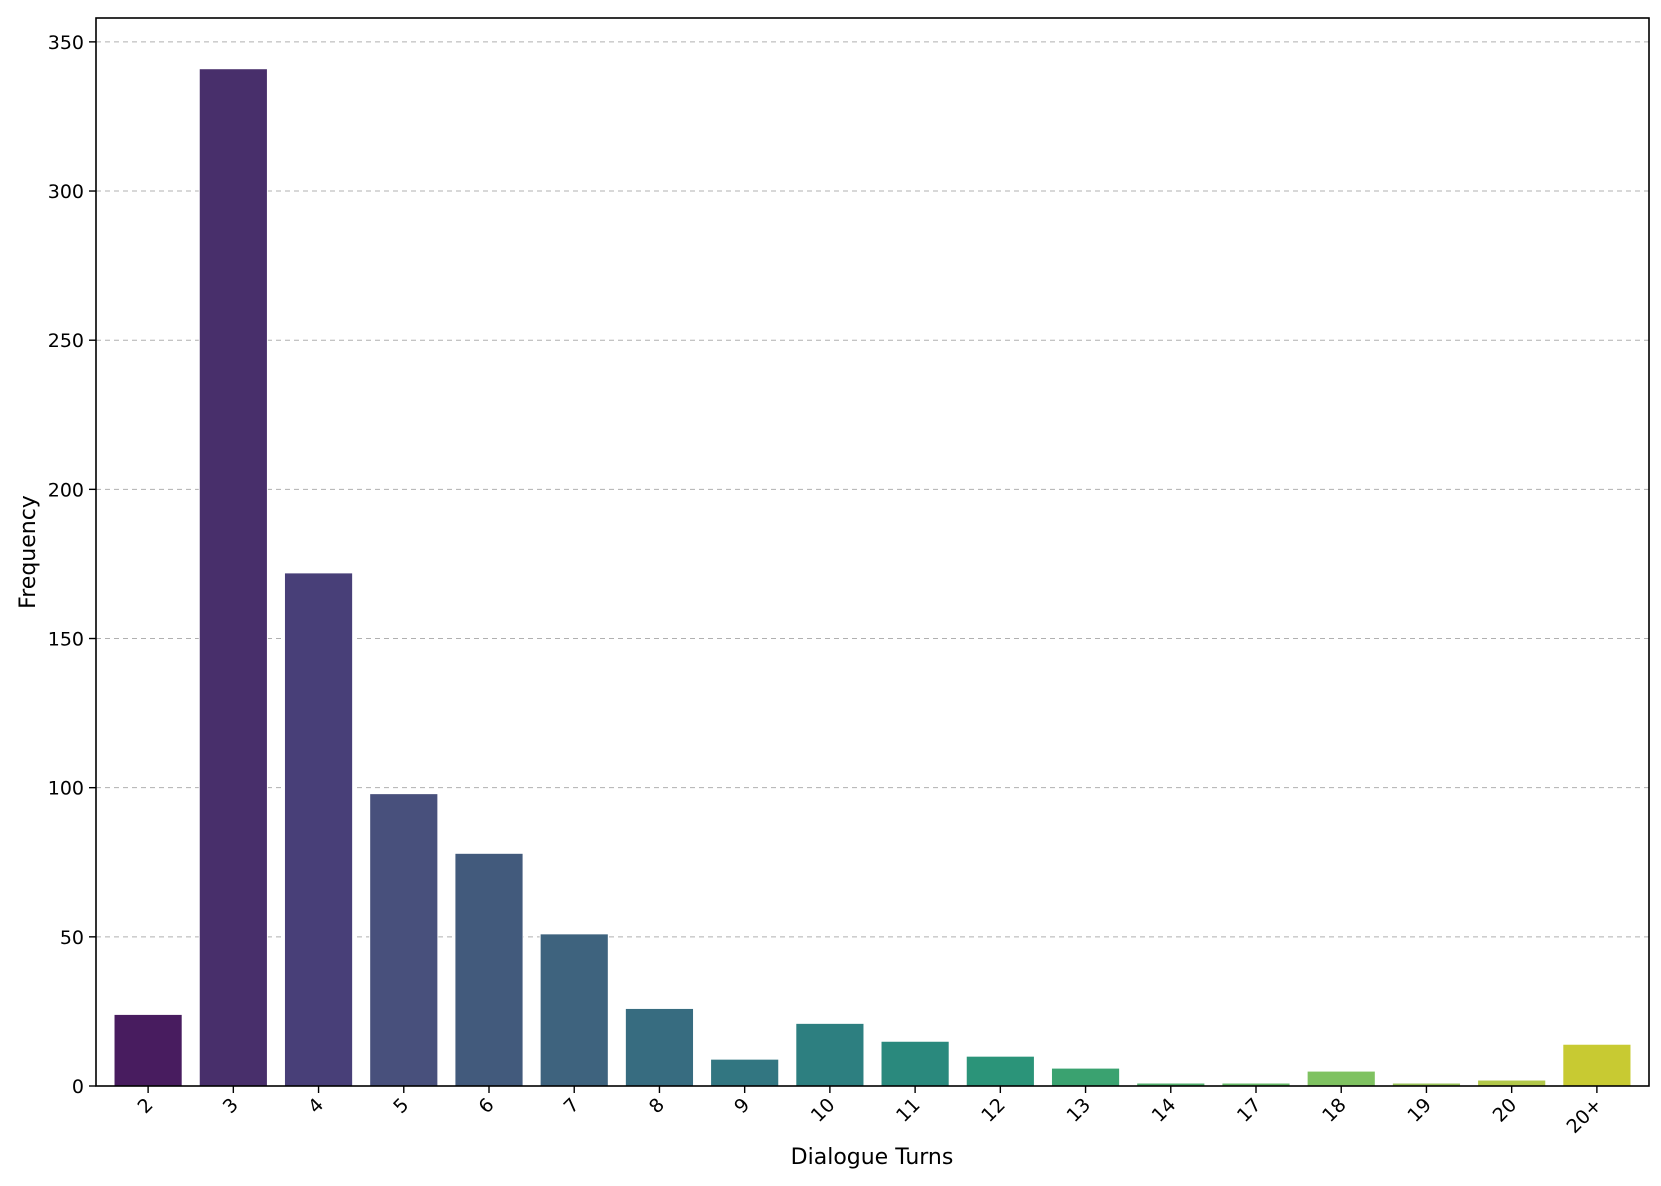  What do you see at coordinates (146, 1106) in the screenshot?
I see `x-tick-label: 2` at bounding box center [146, 1106].